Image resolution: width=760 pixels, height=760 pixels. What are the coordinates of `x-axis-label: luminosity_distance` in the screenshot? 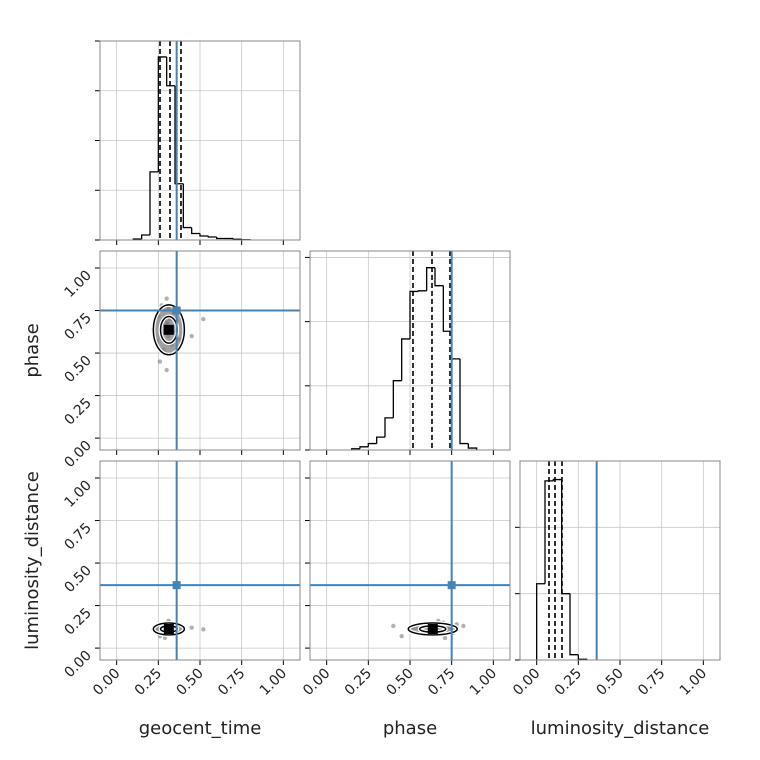 It's located at (620, 728).